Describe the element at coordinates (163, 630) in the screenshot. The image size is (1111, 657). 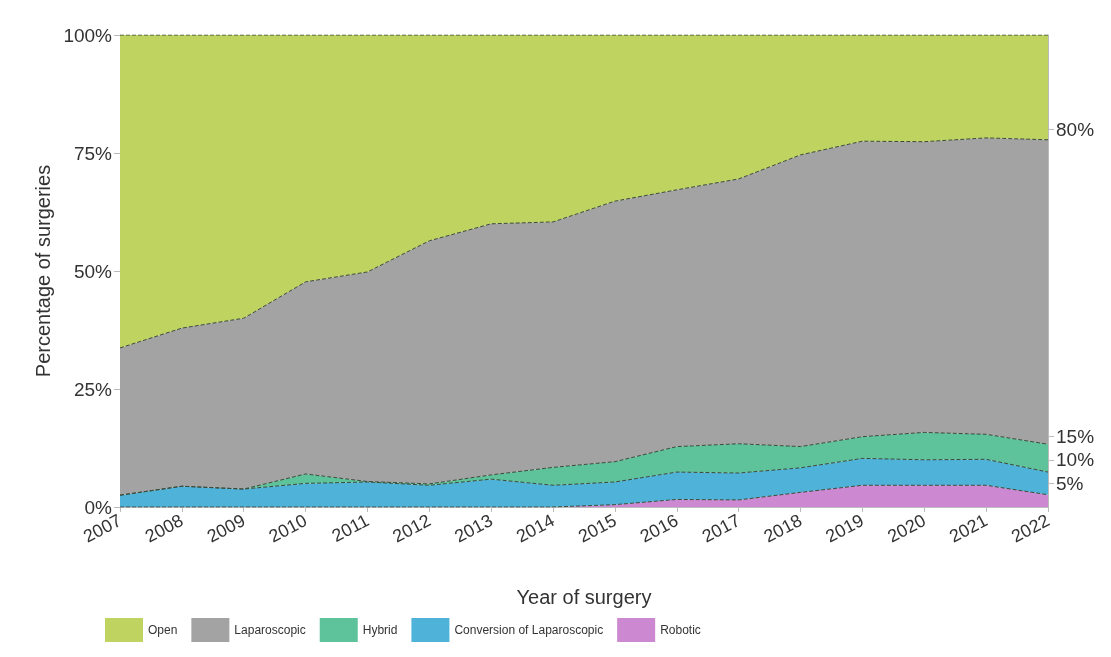
I see `legend-label: Open` at that location.